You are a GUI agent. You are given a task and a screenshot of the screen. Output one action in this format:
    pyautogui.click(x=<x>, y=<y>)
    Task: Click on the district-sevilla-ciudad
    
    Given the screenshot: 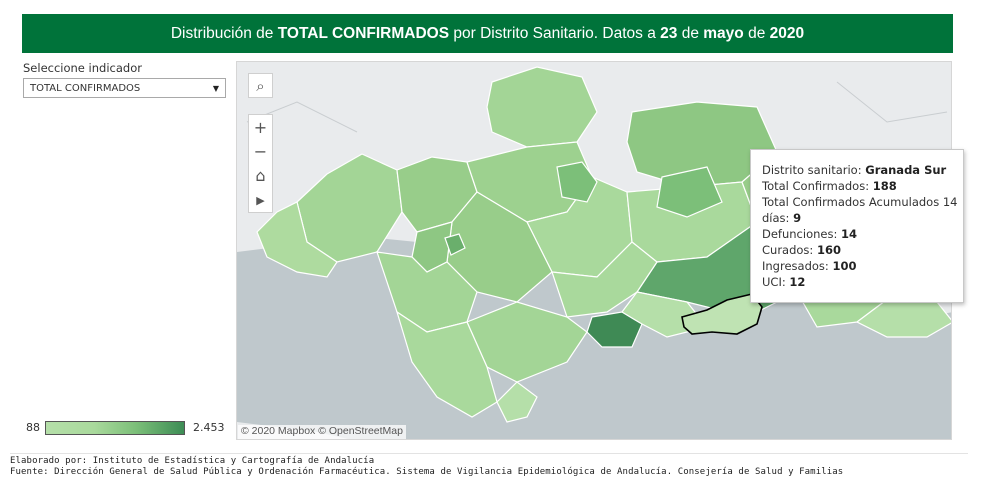 What is the action you would take?
    pyautogui.click(x=455, y=244)
    